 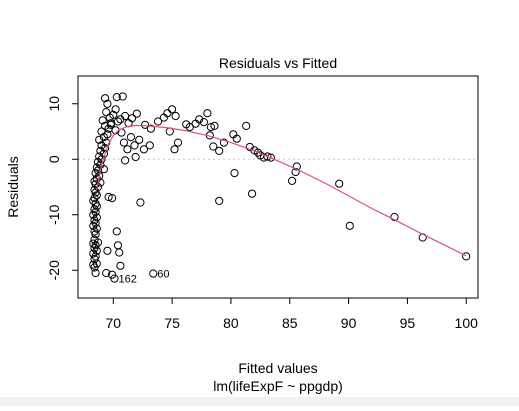 What do you see at coordinates (114, 323) in the screenshot?
I see `x-tick-label: 70` at bounding box center [114, 323].